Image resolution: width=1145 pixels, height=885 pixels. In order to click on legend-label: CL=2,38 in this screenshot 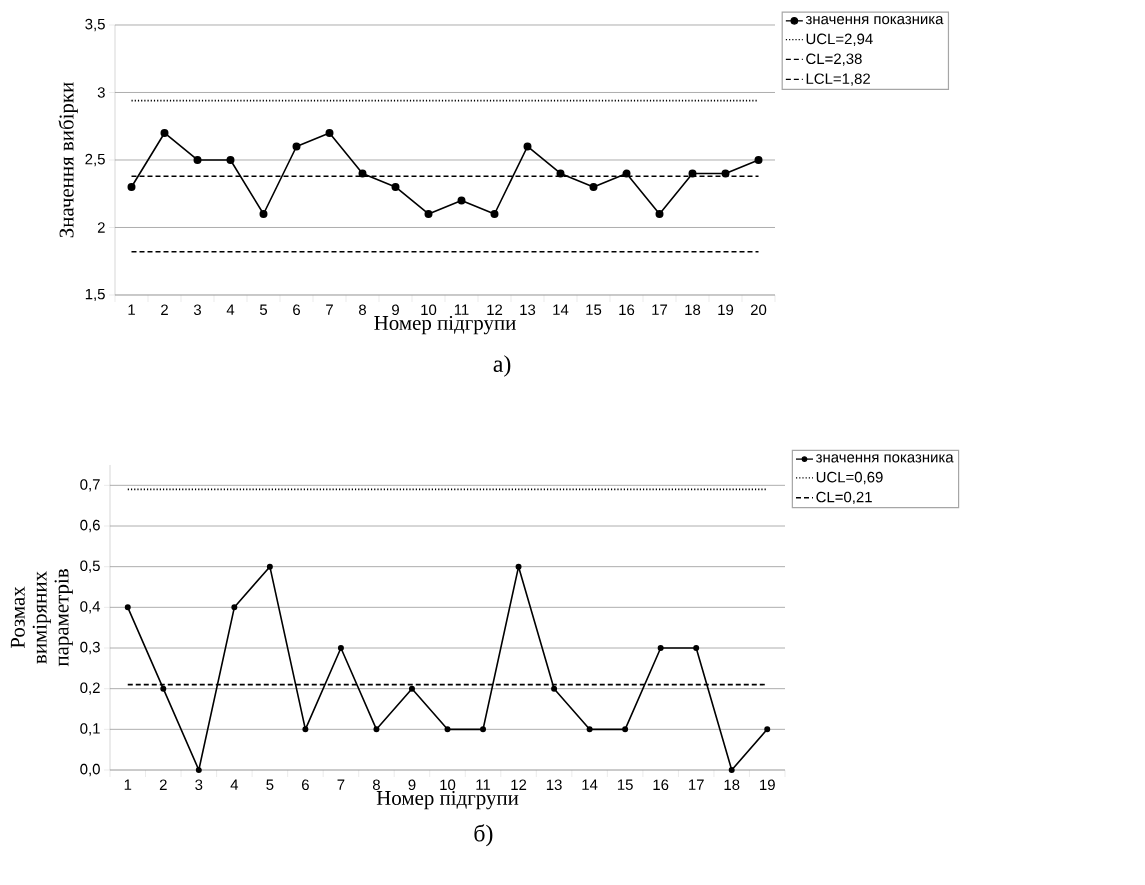, I will do `click(834, 59)`.